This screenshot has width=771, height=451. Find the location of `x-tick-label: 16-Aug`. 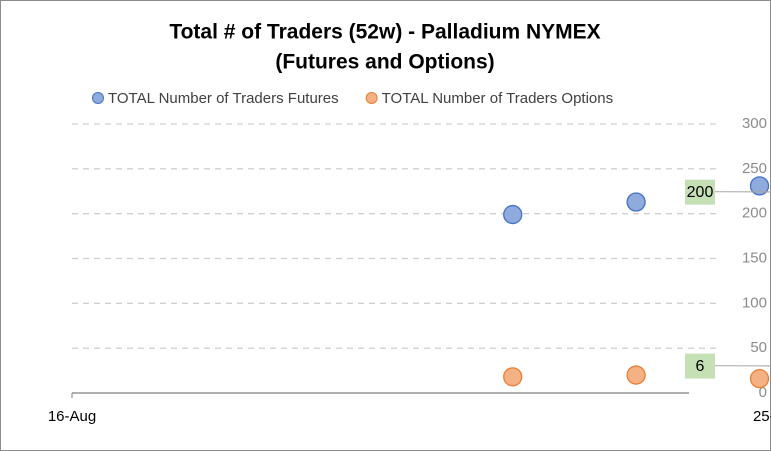

x-tick-label: 16-Aug is located at coordinates (72, 416).